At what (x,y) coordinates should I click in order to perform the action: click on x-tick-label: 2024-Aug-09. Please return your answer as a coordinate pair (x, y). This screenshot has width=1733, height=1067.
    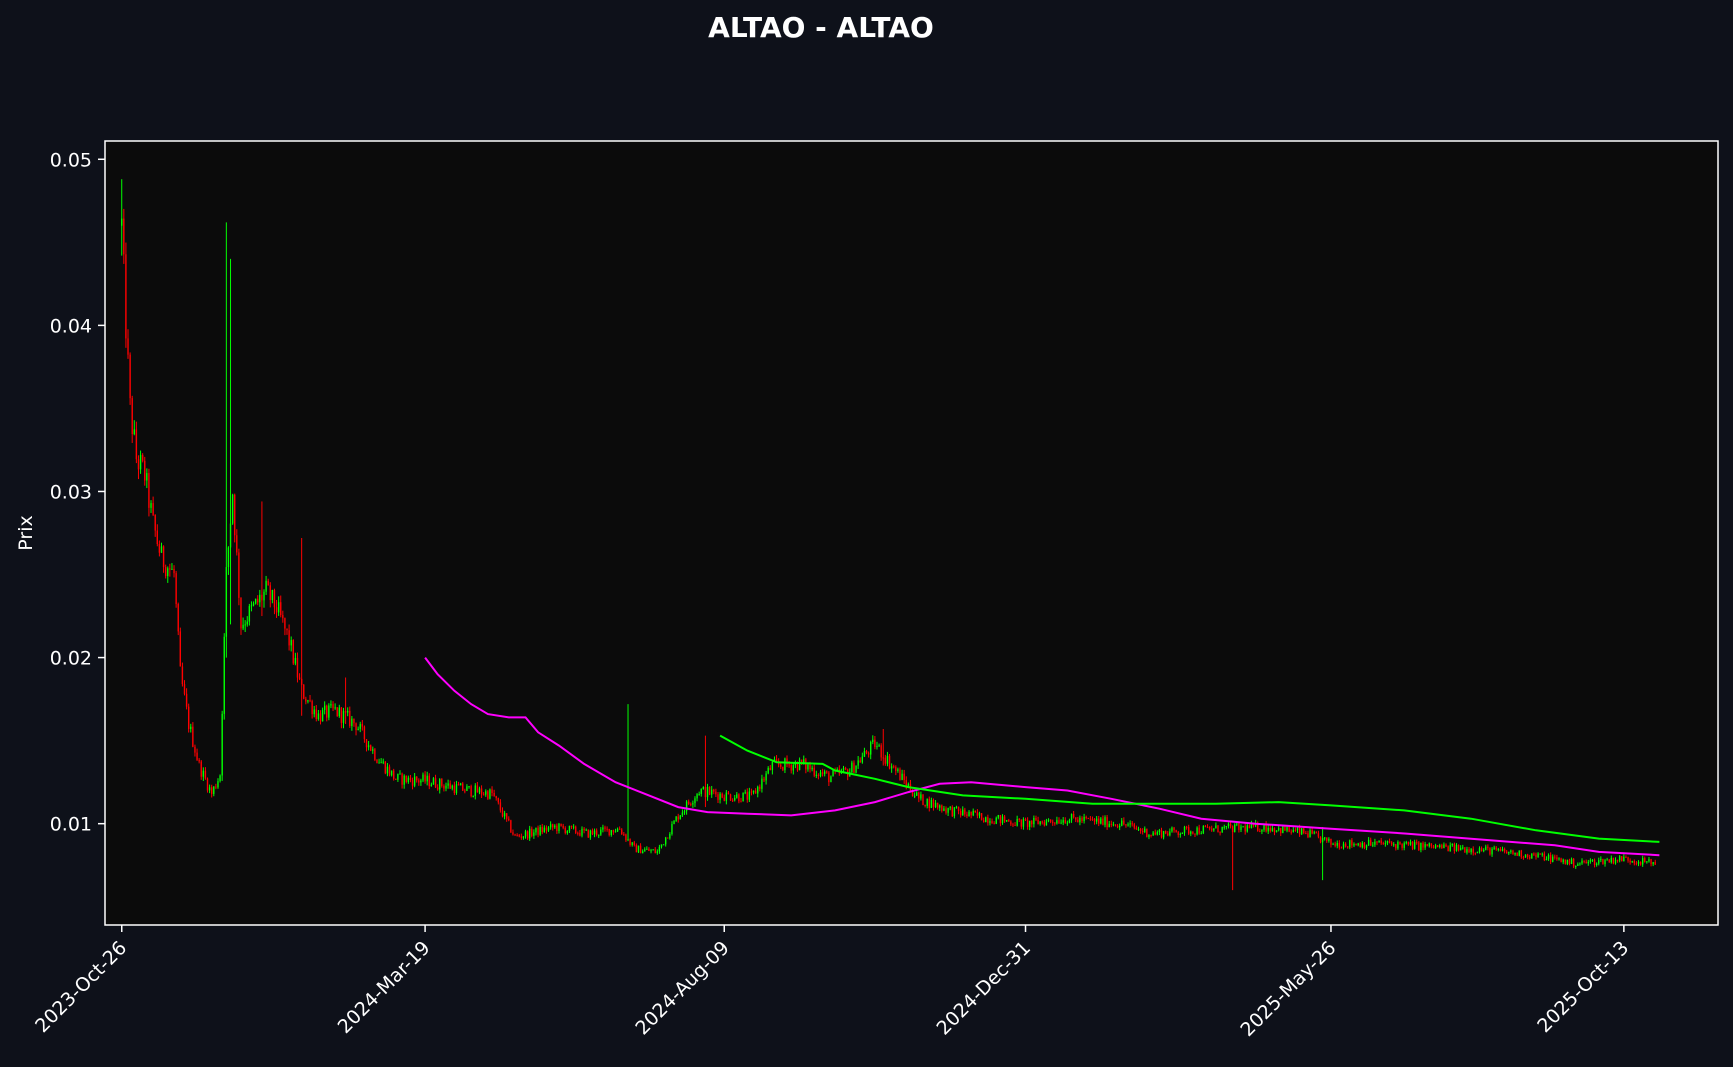
    Looking at the image, I should click on (682, 988).